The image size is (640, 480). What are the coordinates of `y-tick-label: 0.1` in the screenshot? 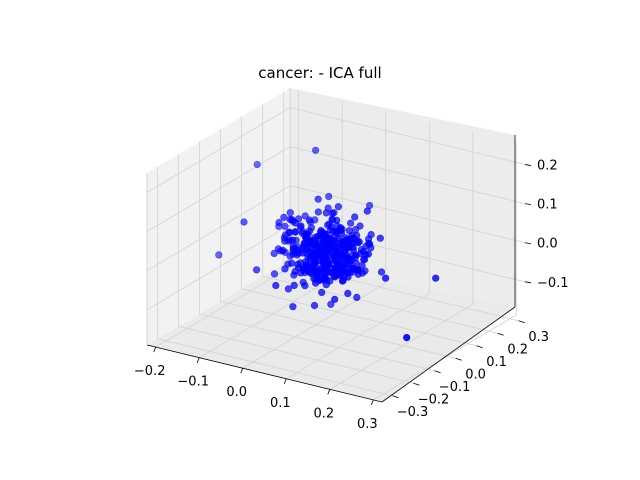 It's located at (496, 362).